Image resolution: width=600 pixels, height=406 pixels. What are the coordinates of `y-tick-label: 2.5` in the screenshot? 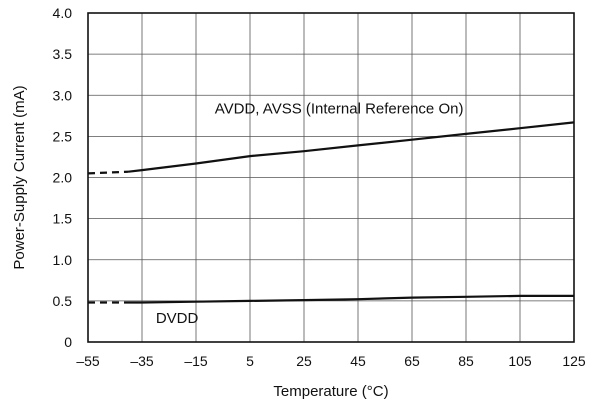 It's located at (63, 136).